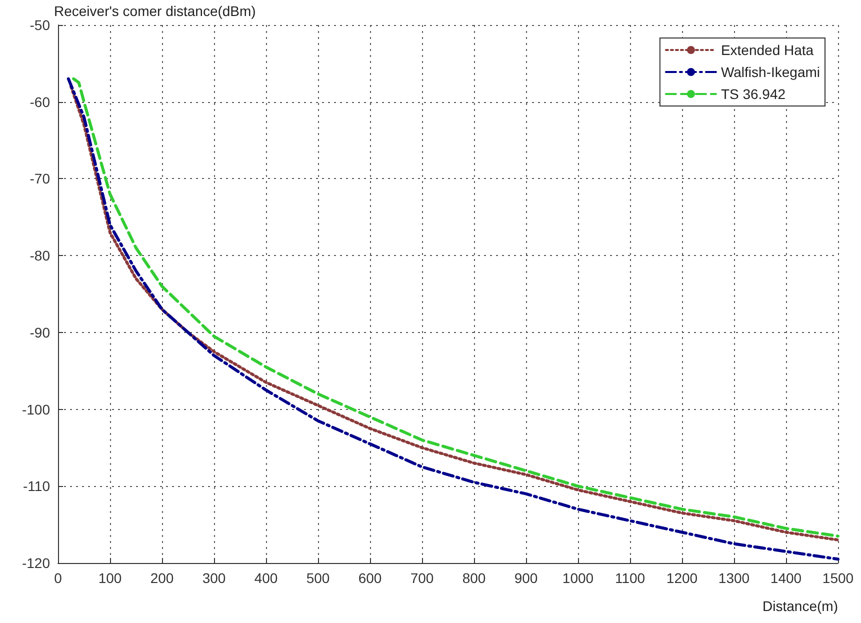  Describe the element at coordinates (58, 578) in the screenshot. I see `x-tick-label: 0` at that location.